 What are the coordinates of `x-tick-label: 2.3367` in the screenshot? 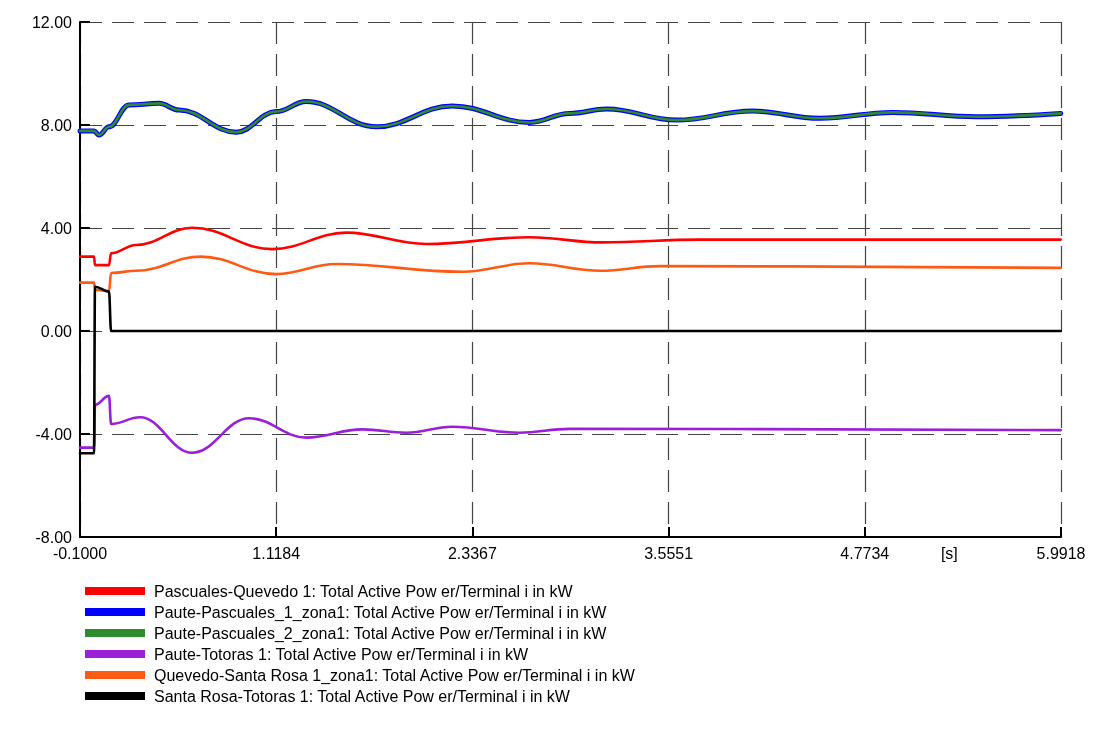 It's located at (472, 553).